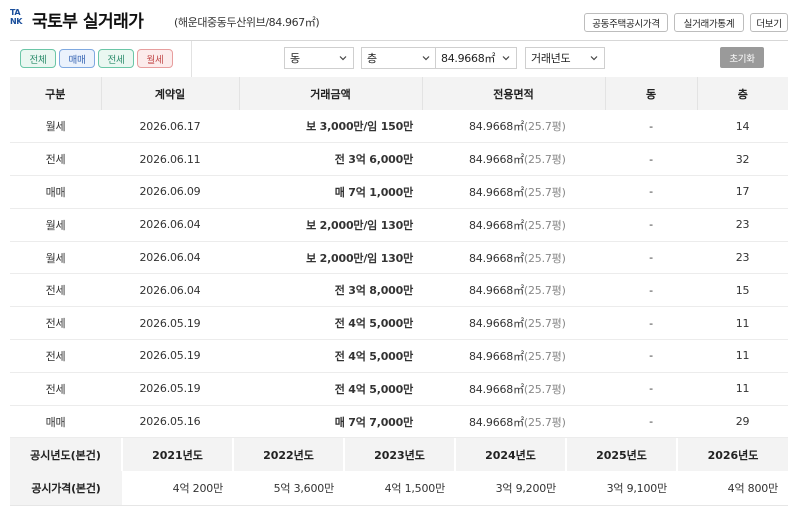 The width and height of the screenshot is (800, 509). Describe the element at coordinates (769, 22) in the screenshot. I see `more-button: 더보기` at that location.